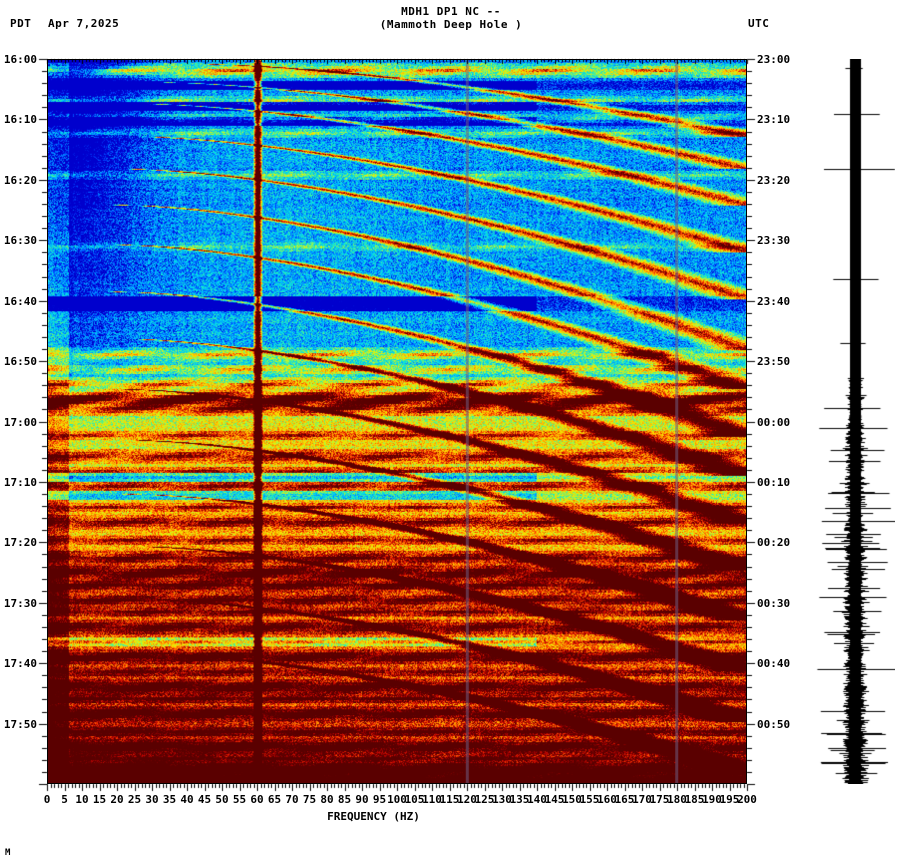 The image size is (902, 864). Describe the element at coordinates (712, 799) in the screenshot. I see `frequency-tick-label: 190` at that location.